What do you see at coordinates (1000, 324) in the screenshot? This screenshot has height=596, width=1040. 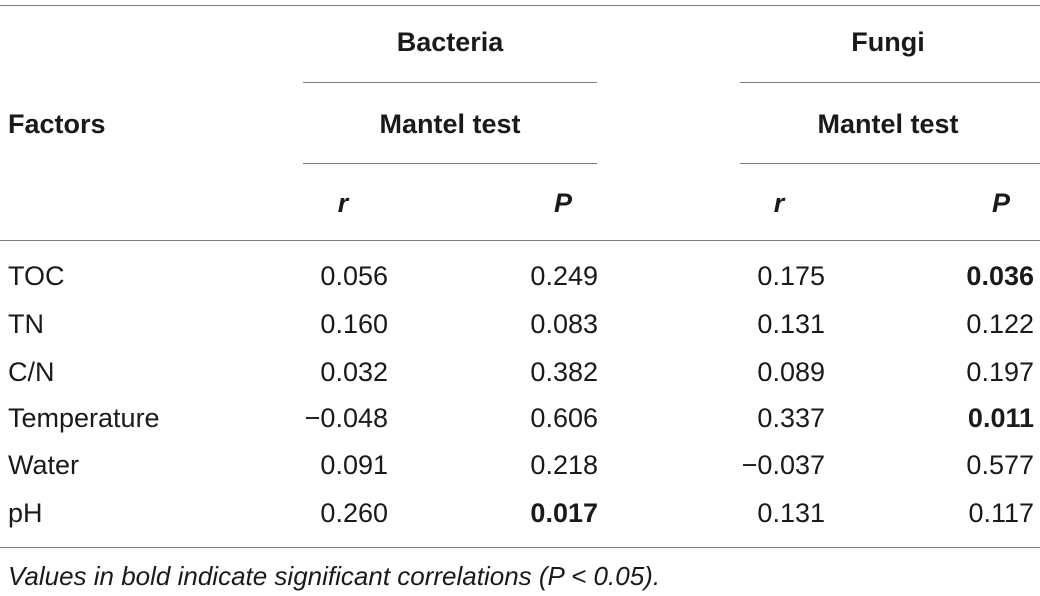 I see `fungi-p-cell: 0.122` at bounding box center [1000, 324].